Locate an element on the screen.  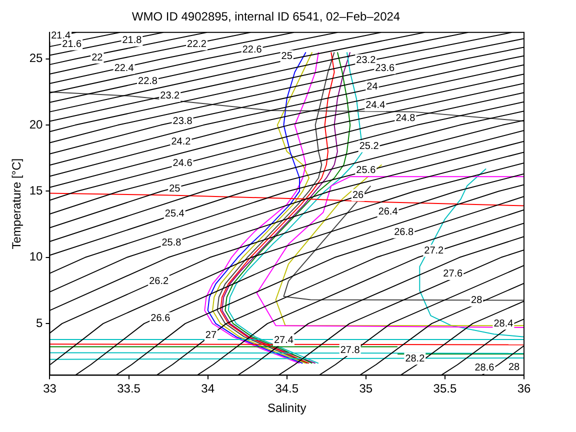
annotation: 23.8 is located at coordinates (182, 121).